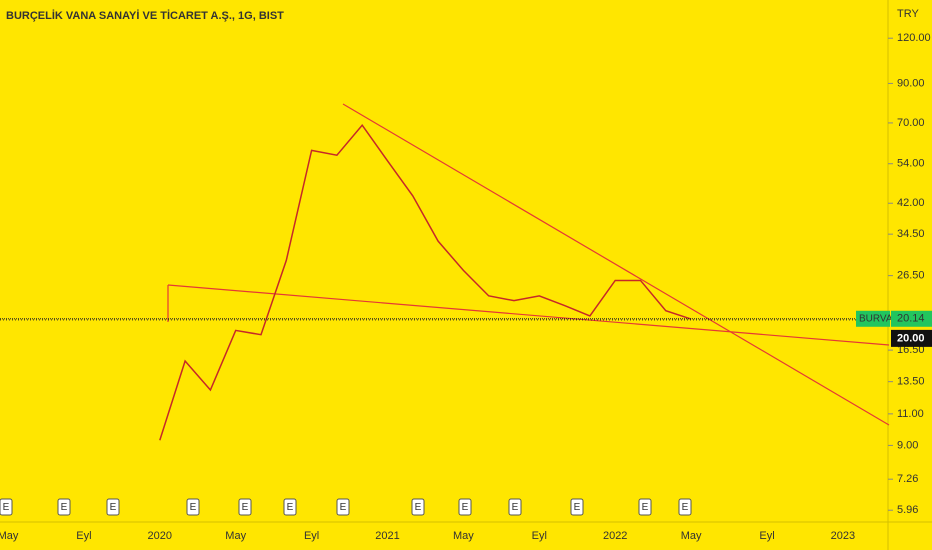 The image size is (932, 550). I want to click on x-tick-label: 2020, so click(160, 536).